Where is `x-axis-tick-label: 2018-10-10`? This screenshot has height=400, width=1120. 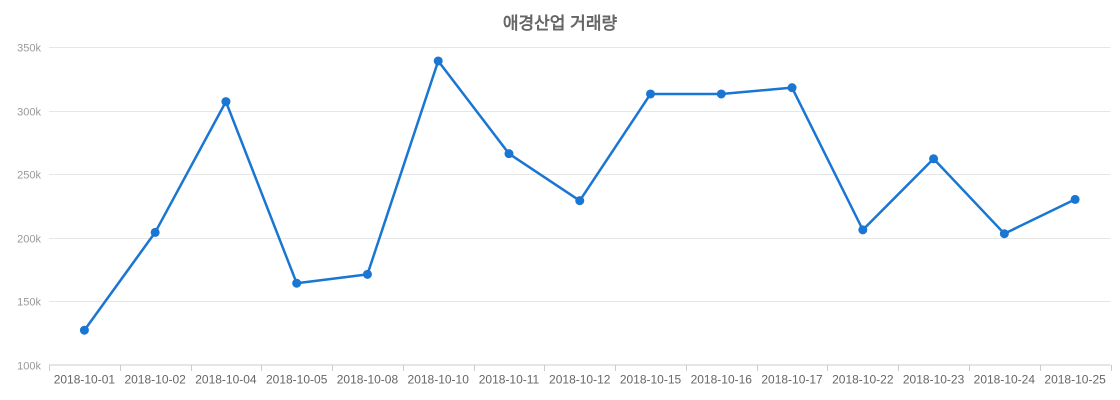 x-axis-tick-label: 2018-10-10 is located at coordinates (439, 380).